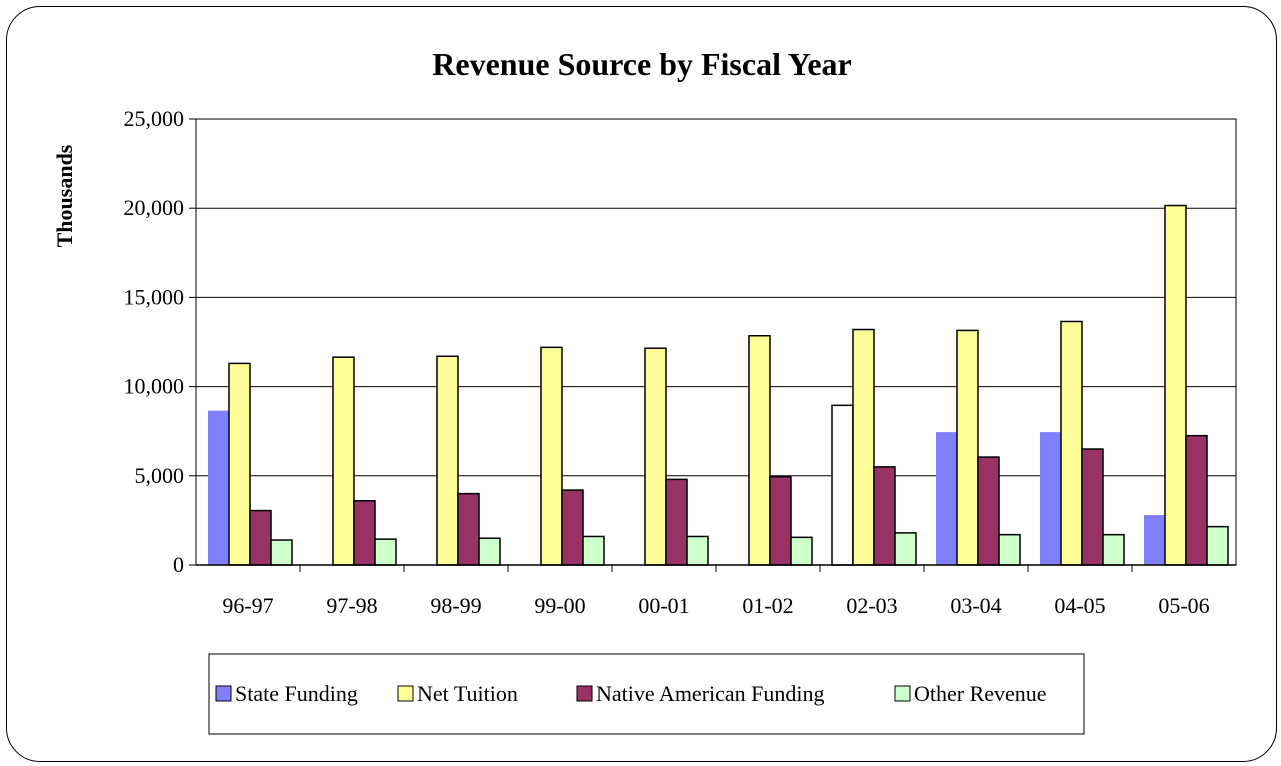  Describe the element at coordinates (1079, 605) in the screenshot. I see `x-tick-label: 04-05` at that location.